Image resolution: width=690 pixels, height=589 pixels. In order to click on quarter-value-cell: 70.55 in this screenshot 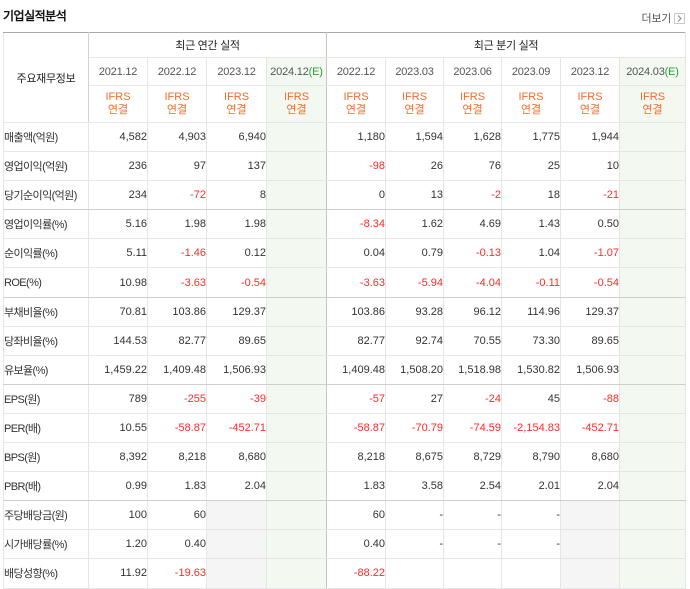, I will do `click(472, 340)`.